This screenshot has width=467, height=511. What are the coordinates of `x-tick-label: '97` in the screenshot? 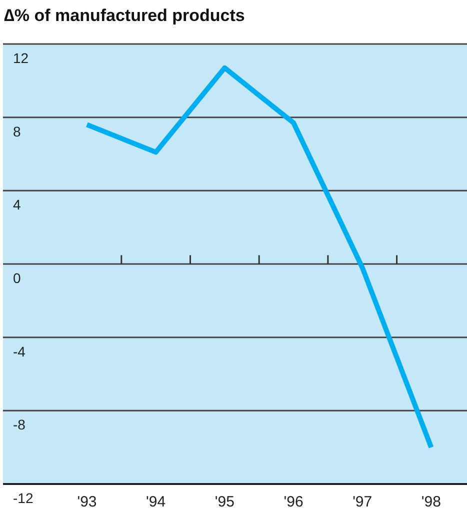 It's located at (362, 502).